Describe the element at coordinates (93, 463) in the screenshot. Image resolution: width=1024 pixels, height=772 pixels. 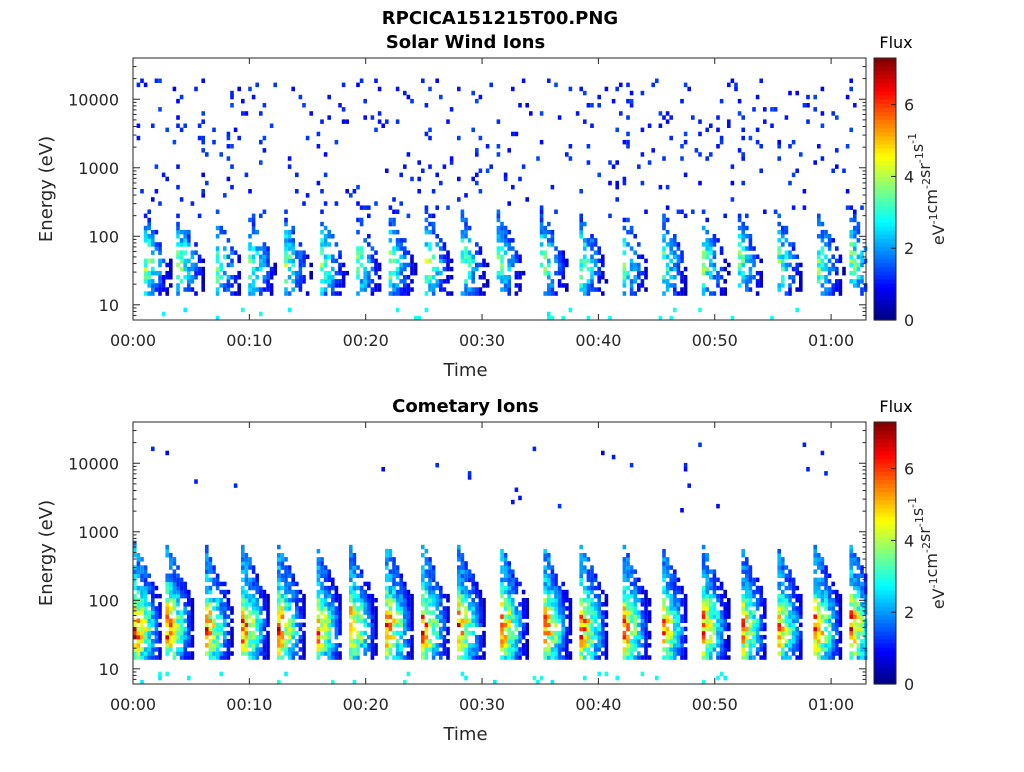
I see `y-tick-label: 10000` at that location.